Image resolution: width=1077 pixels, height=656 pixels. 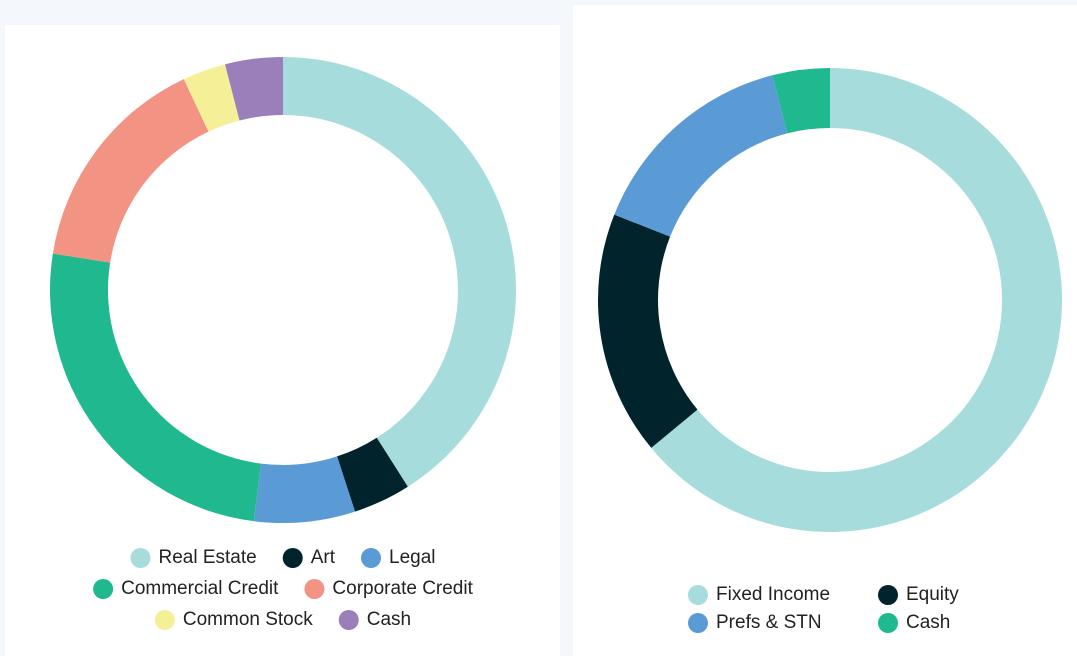 I want to click on legend-label: Prefs & STN, so click(x=769, y=622).